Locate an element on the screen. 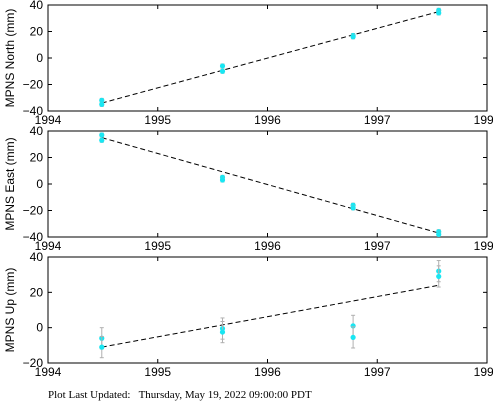  y-axis-label: MPNS East (mm) is located at coordinates (10, 183).